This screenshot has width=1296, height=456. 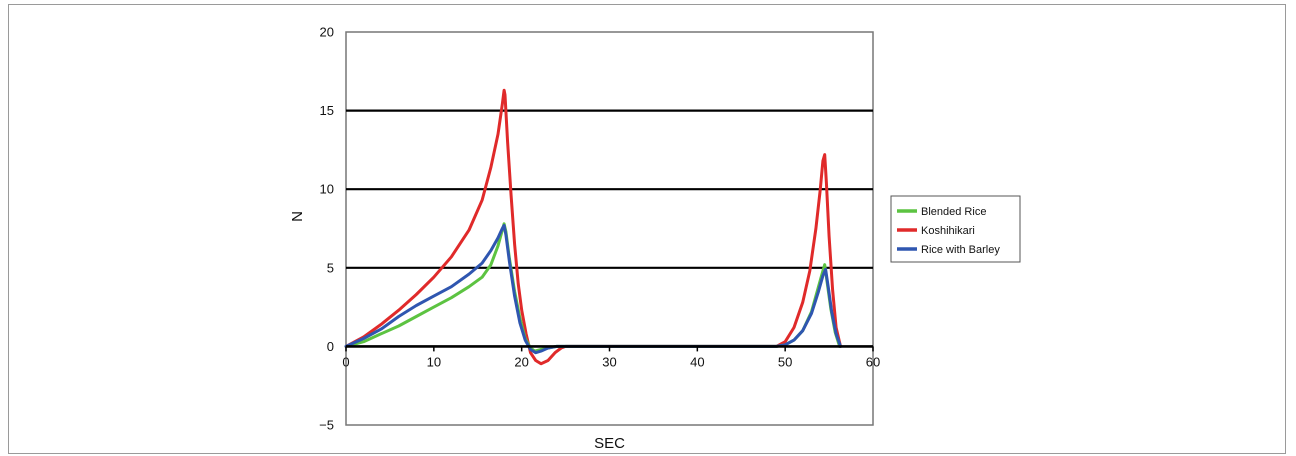 What do you see at coordinates (609, 348) in the screenshot?
I see `axes` at bounding box center [609, 348].